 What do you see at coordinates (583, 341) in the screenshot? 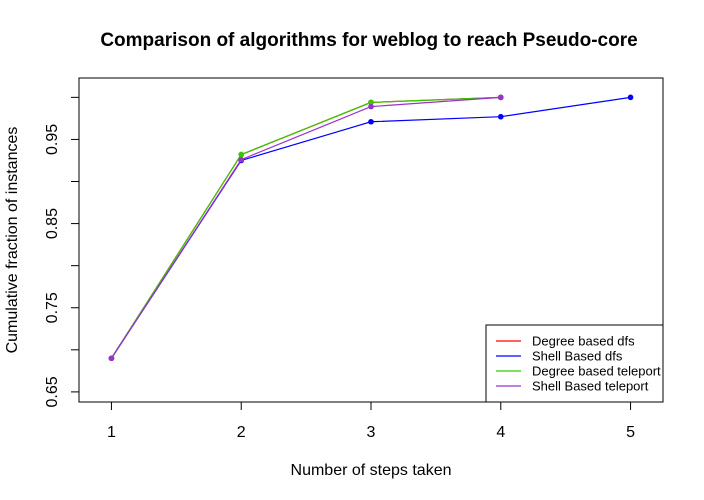
I see `legend-label: Degree based dfs` at bounding box center [583, 341].